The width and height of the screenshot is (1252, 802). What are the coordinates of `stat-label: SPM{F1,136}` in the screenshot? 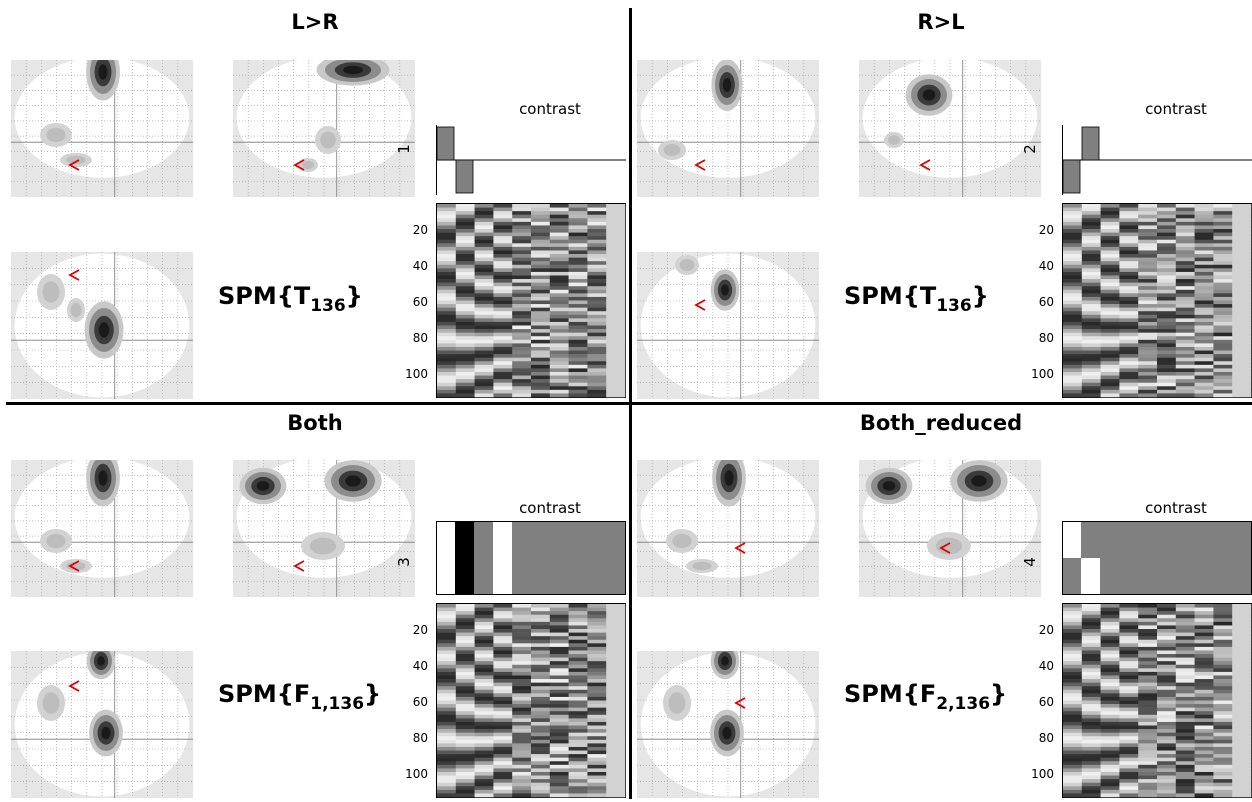 It's located at (308, 697).